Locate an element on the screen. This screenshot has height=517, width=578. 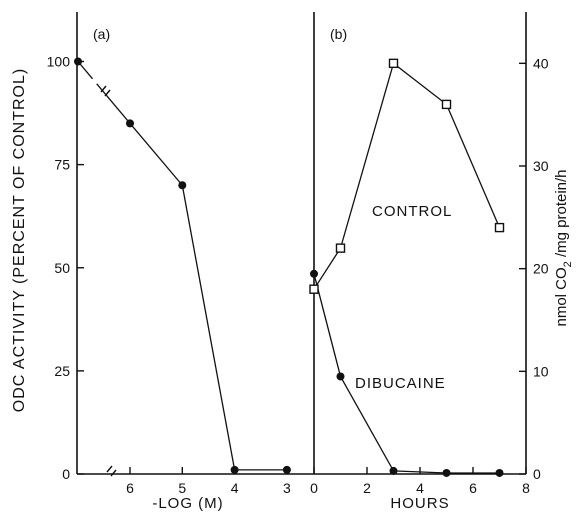
panel-b-label: (b) is located at coordinates (338, 34).